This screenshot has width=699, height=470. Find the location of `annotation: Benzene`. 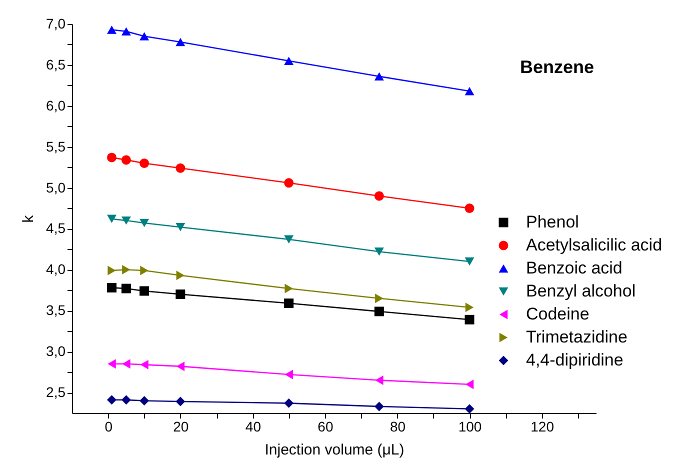

annotation: Benzene is located at coordinates (557, 67).